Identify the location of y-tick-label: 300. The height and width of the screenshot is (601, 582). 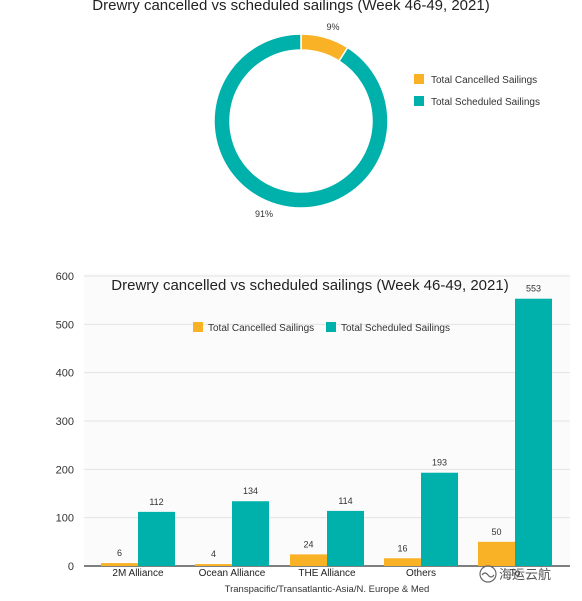
(65, 422).